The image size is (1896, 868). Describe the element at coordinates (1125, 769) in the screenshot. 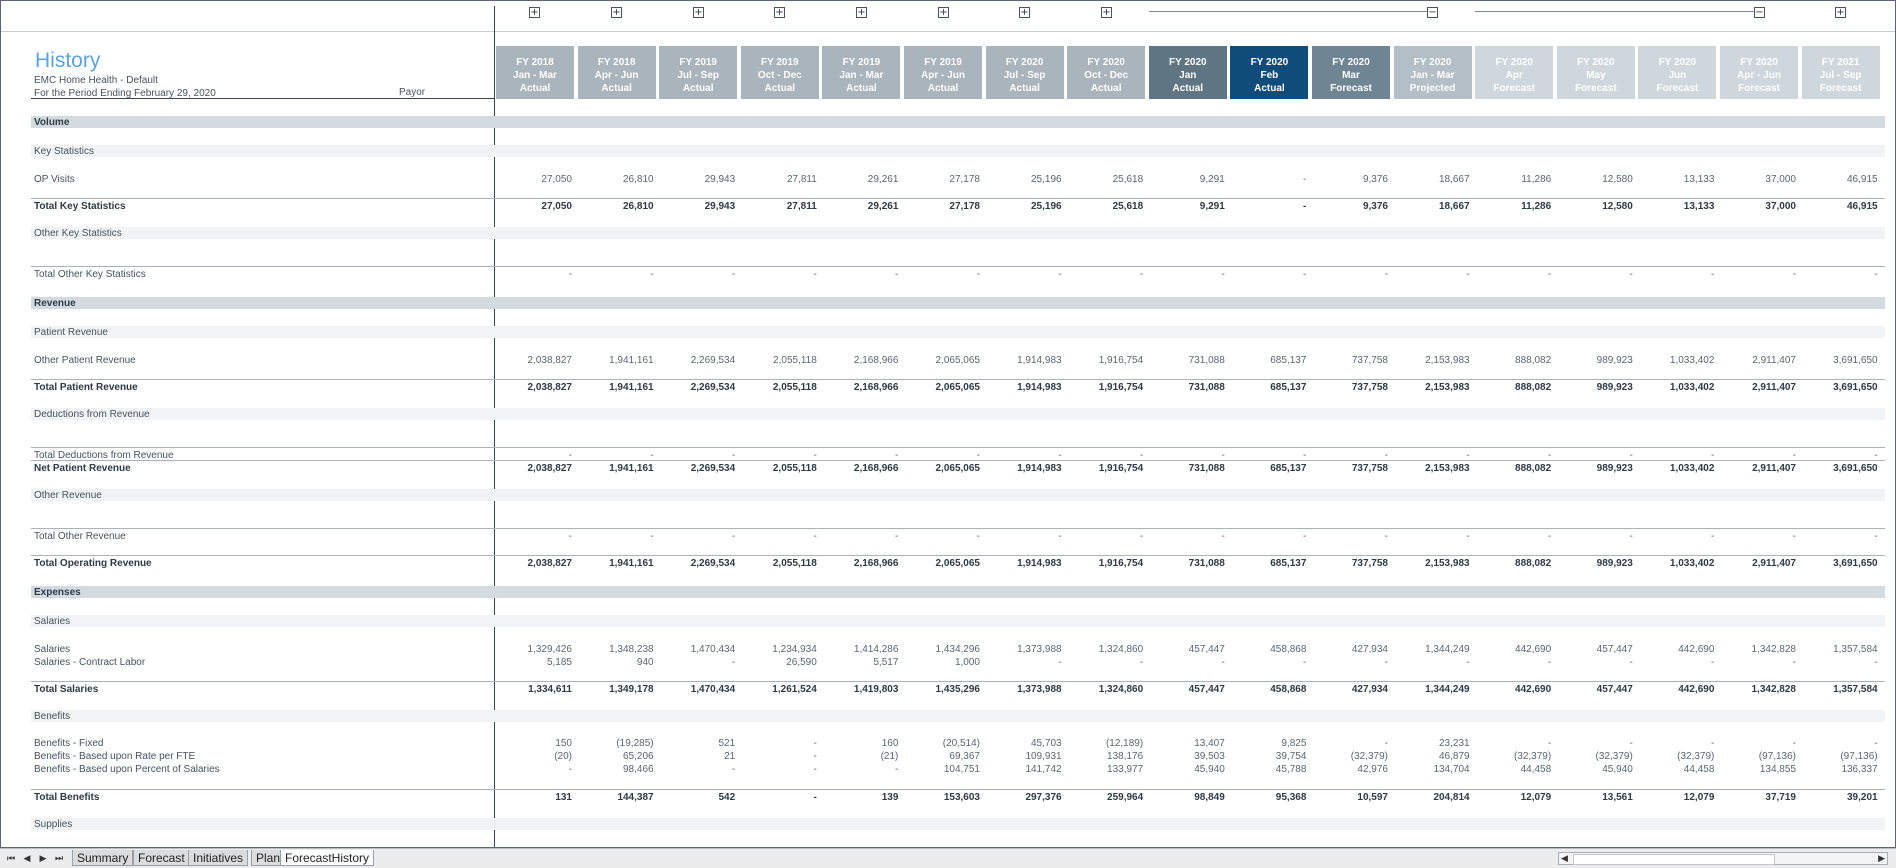

I see `data-cell: 133,977` at that location.